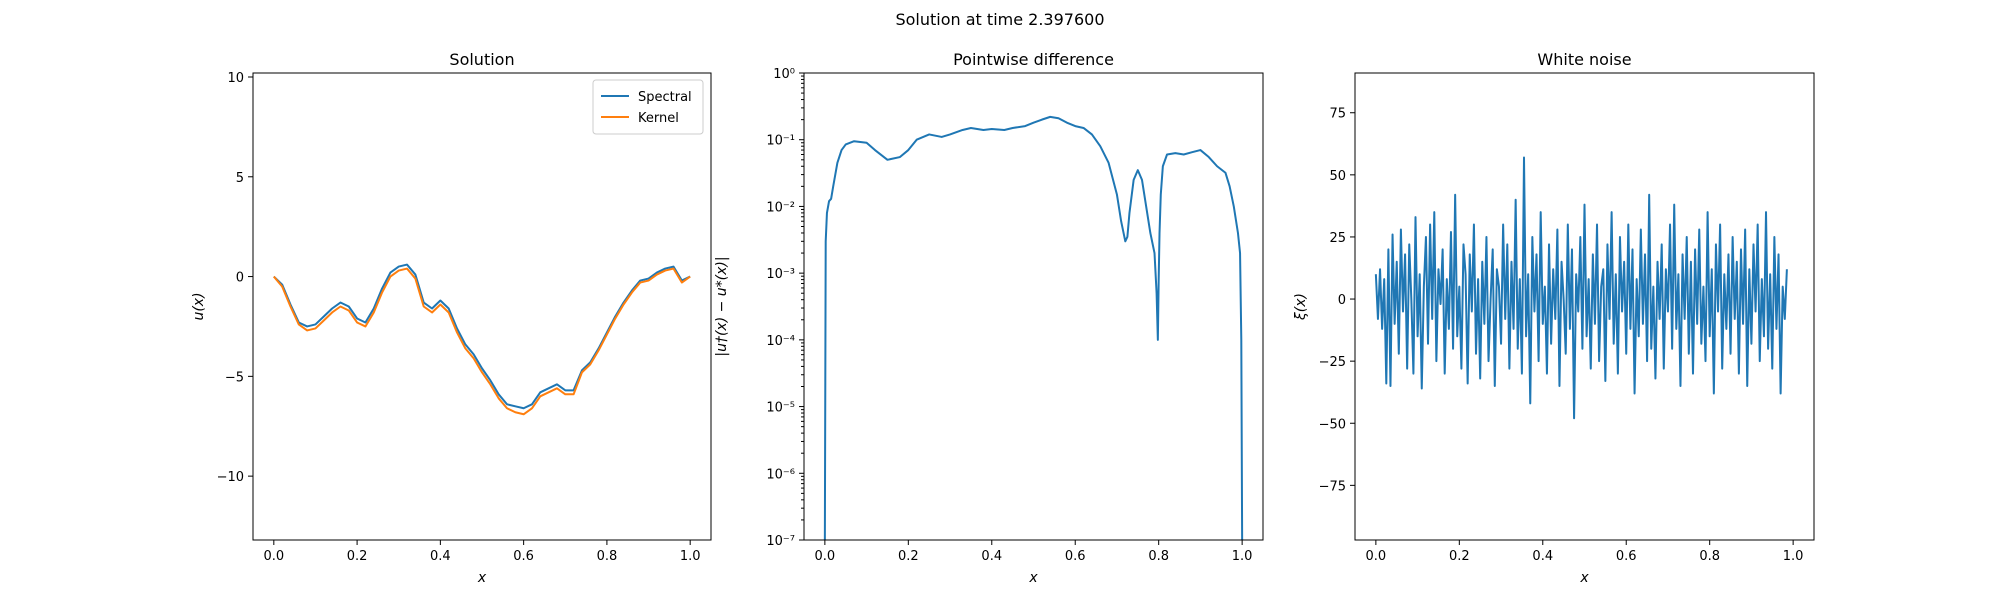  Describe the element at coordinates (665, 97) in the screenshot. I see `legend-label-spectral: Spectral` at that location.